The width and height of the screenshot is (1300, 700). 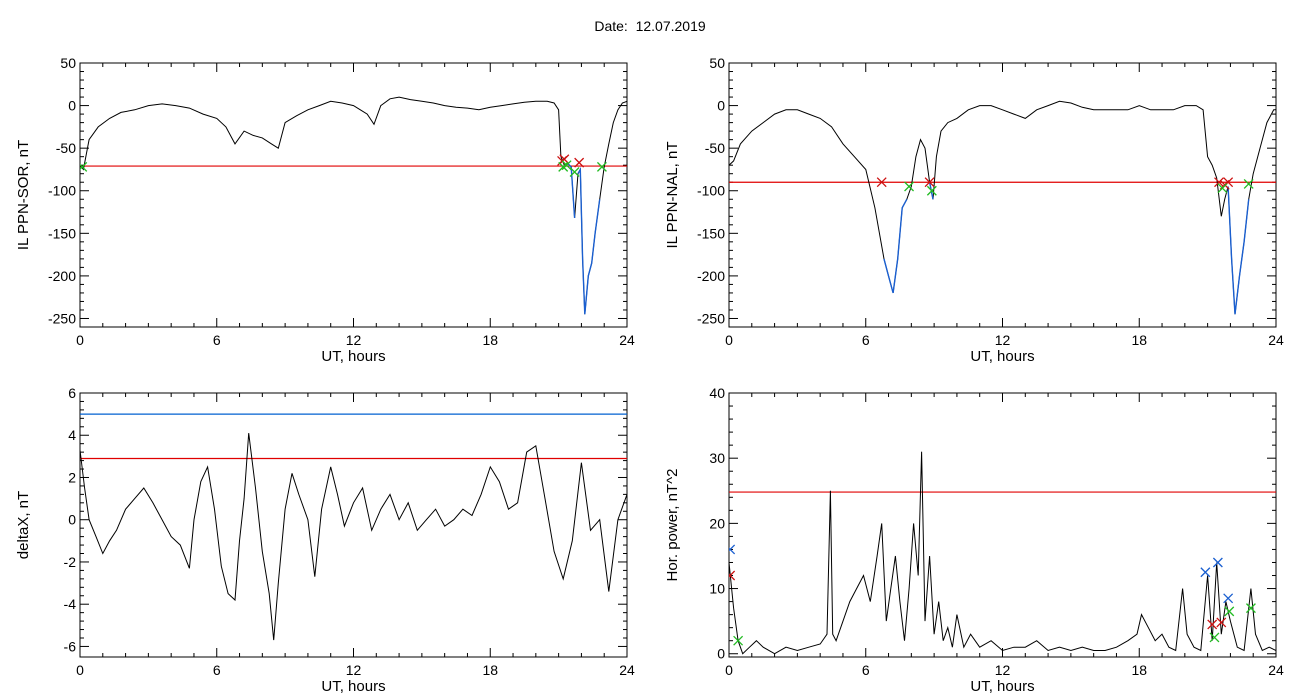 I want to click on y-tick-label: 30, so click(x=717, y=458).